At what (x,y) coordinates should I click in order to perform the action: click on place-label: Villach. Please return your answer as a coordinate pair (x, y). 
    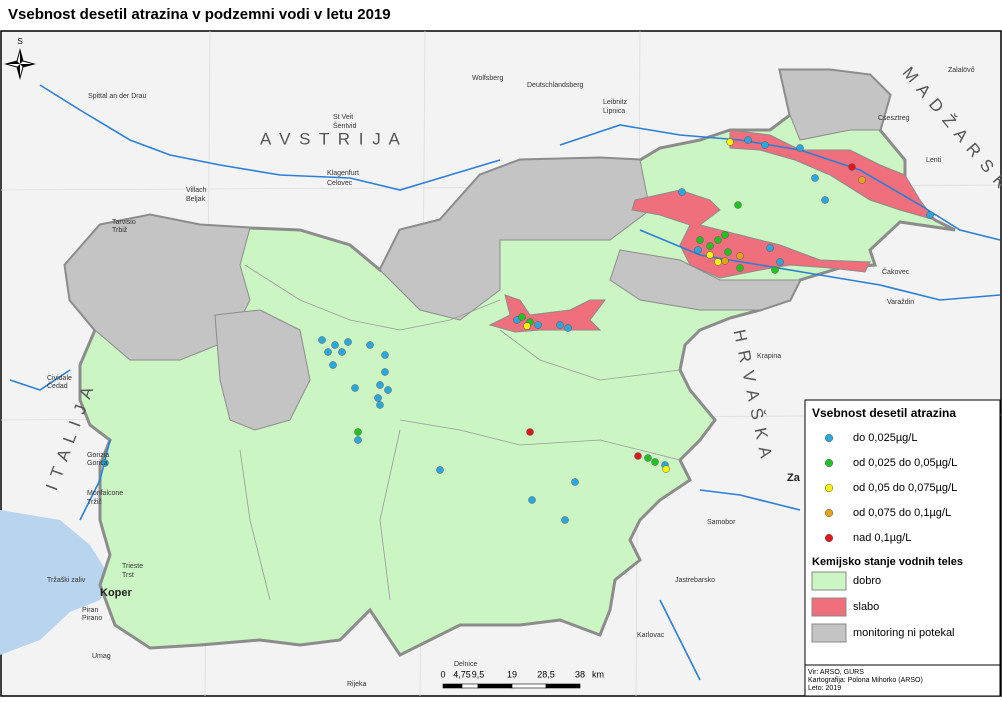
    Looking at the image, I should click on (196, 190).